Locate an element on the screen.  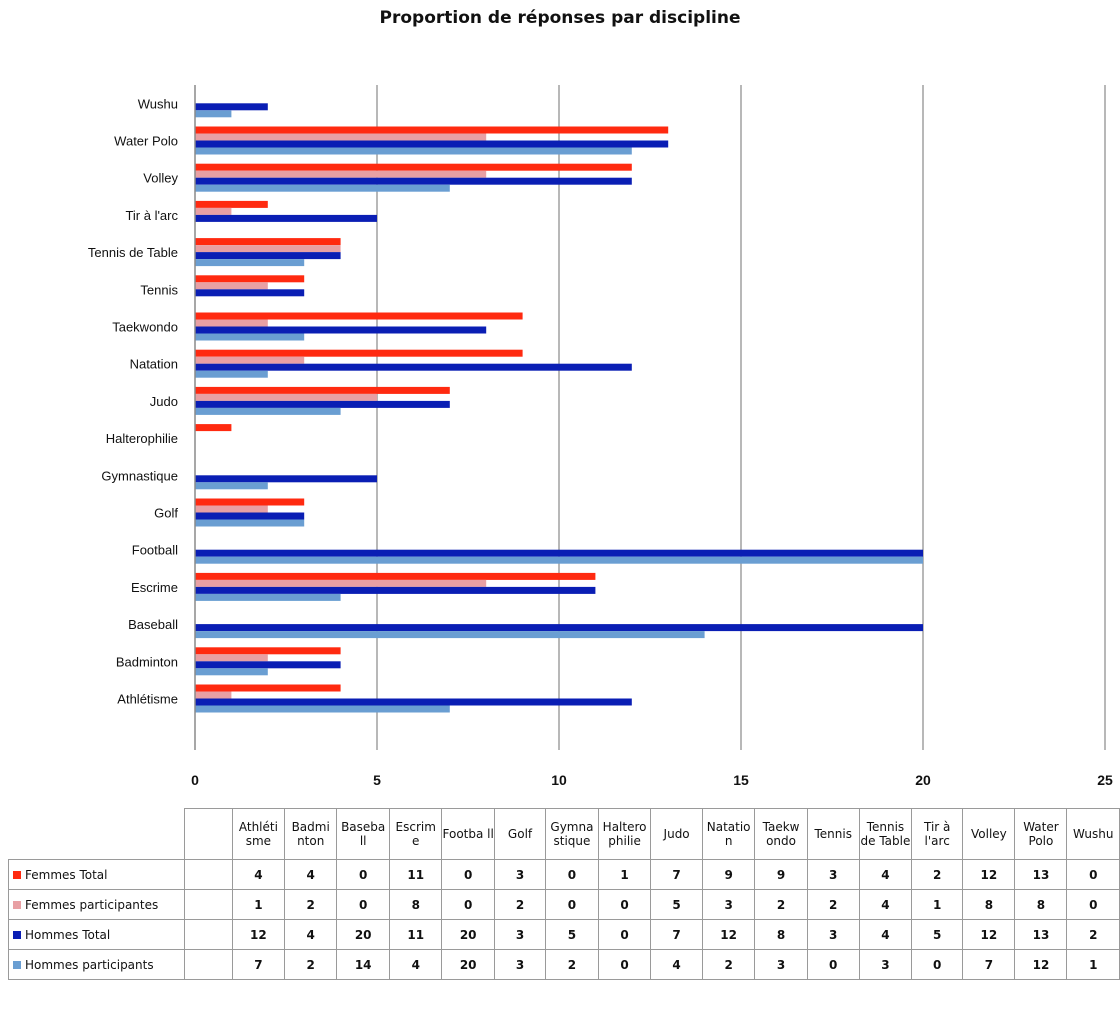
category-label: Natation is located at coordinates (154, 364).